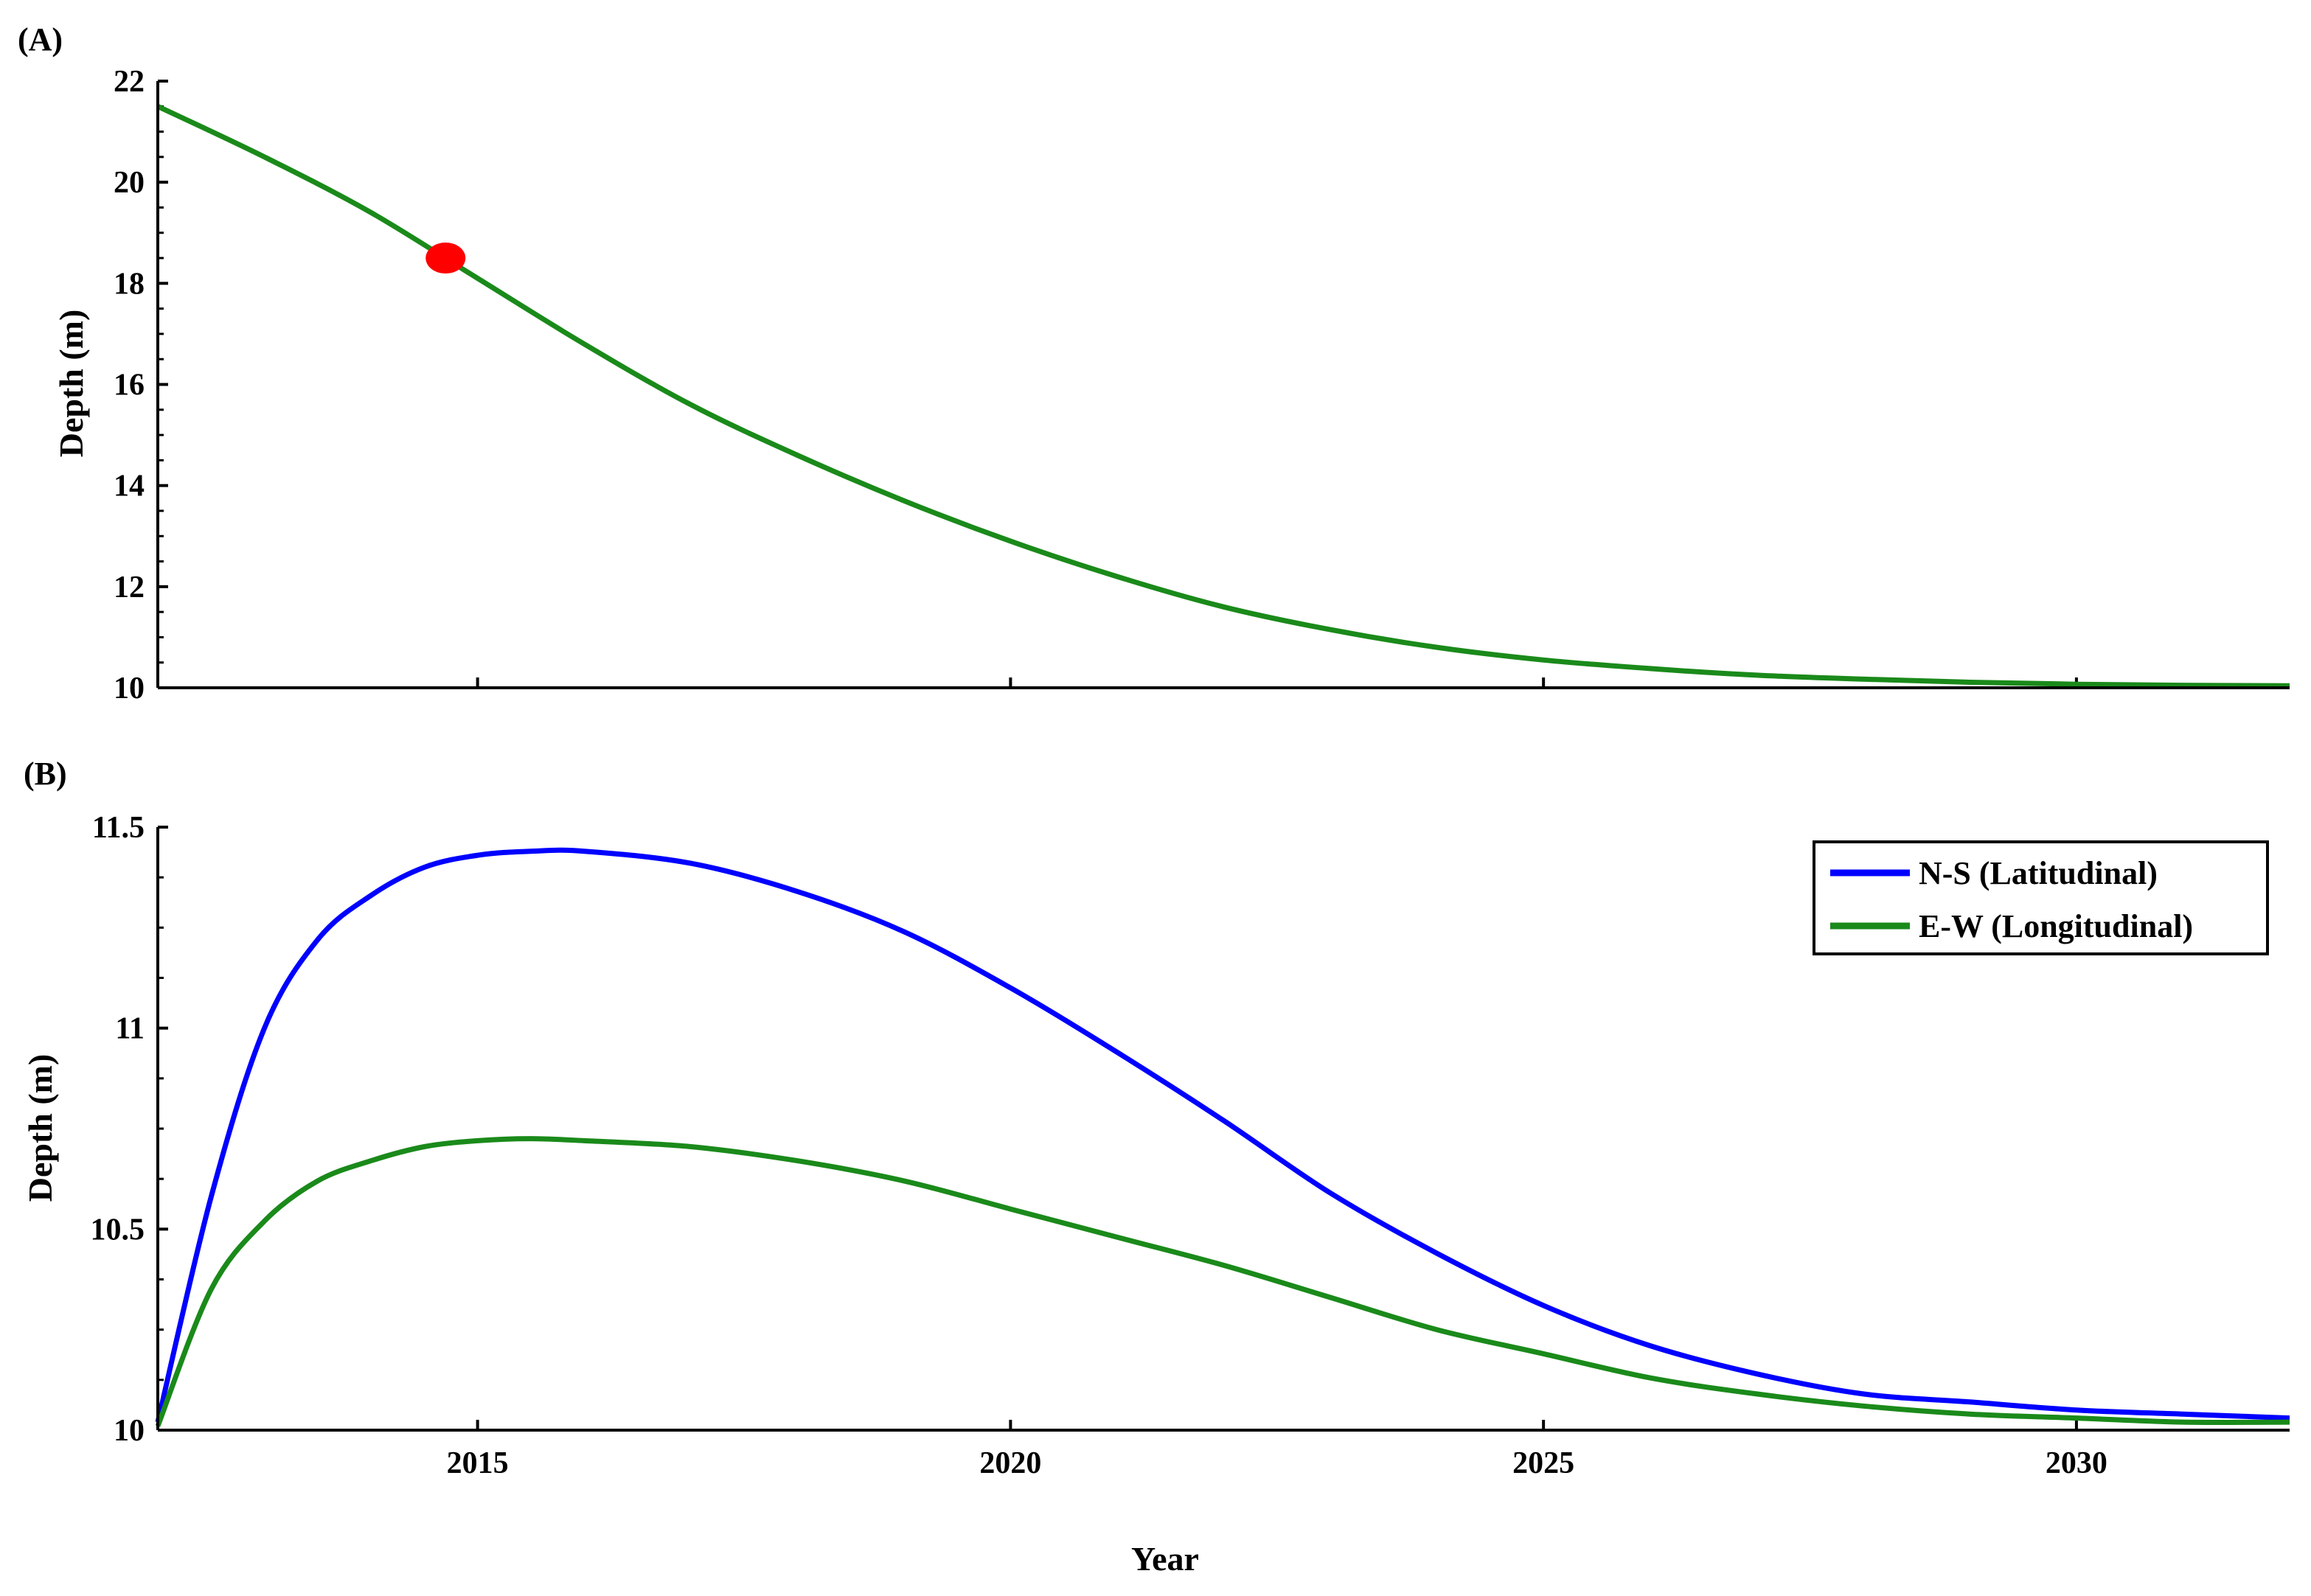  Describe the element at coordinates (2056, 926) in the screenshot. I see `legend-label-ew: E-W (Longitudinal)` at that location.